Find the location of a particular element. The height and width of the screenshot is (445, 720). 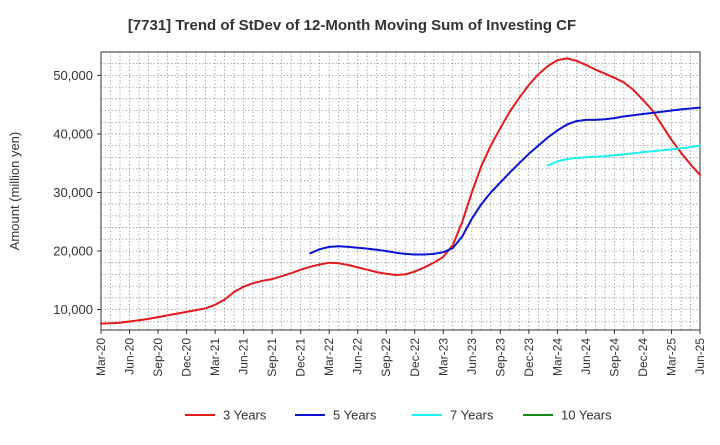

legend-item-3-years: 3 Years is located at coordinates (226, 415).